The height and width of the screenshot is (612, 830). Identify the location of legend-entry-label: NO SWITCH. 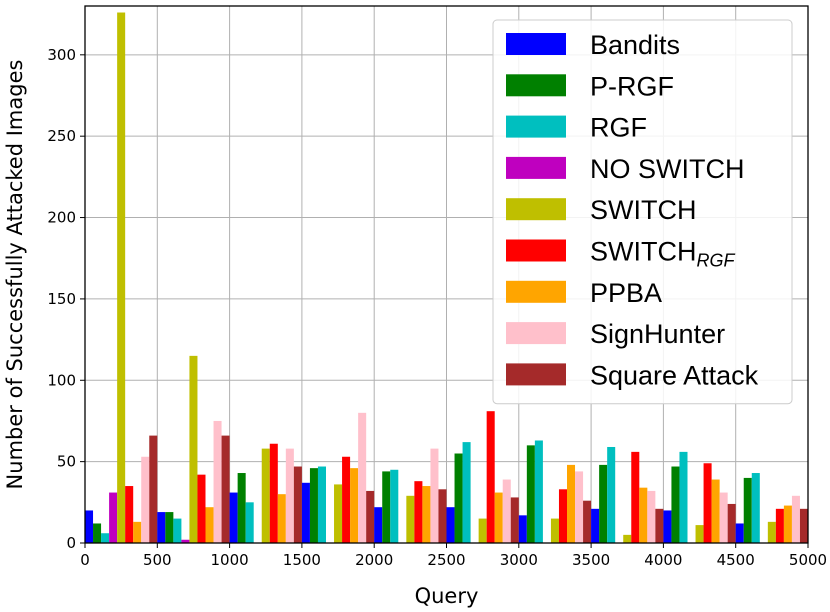
(667, 169).